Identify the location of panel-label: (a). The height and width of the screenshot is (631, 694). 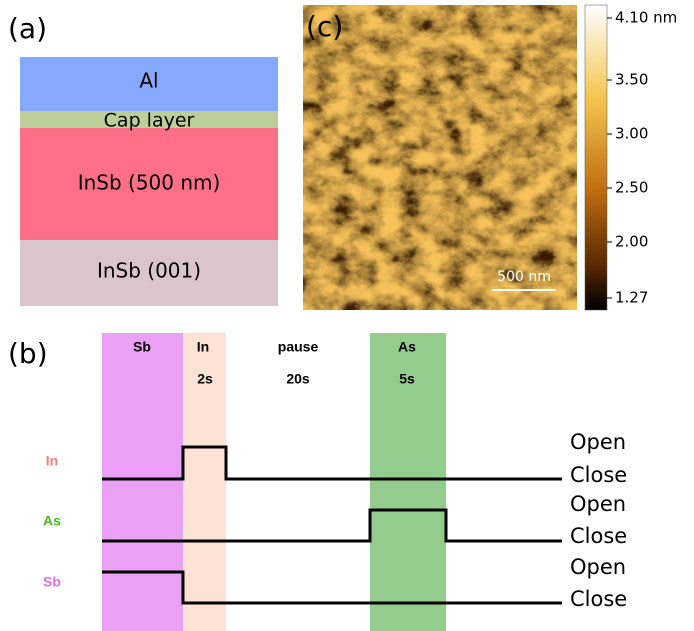
(27, 28).